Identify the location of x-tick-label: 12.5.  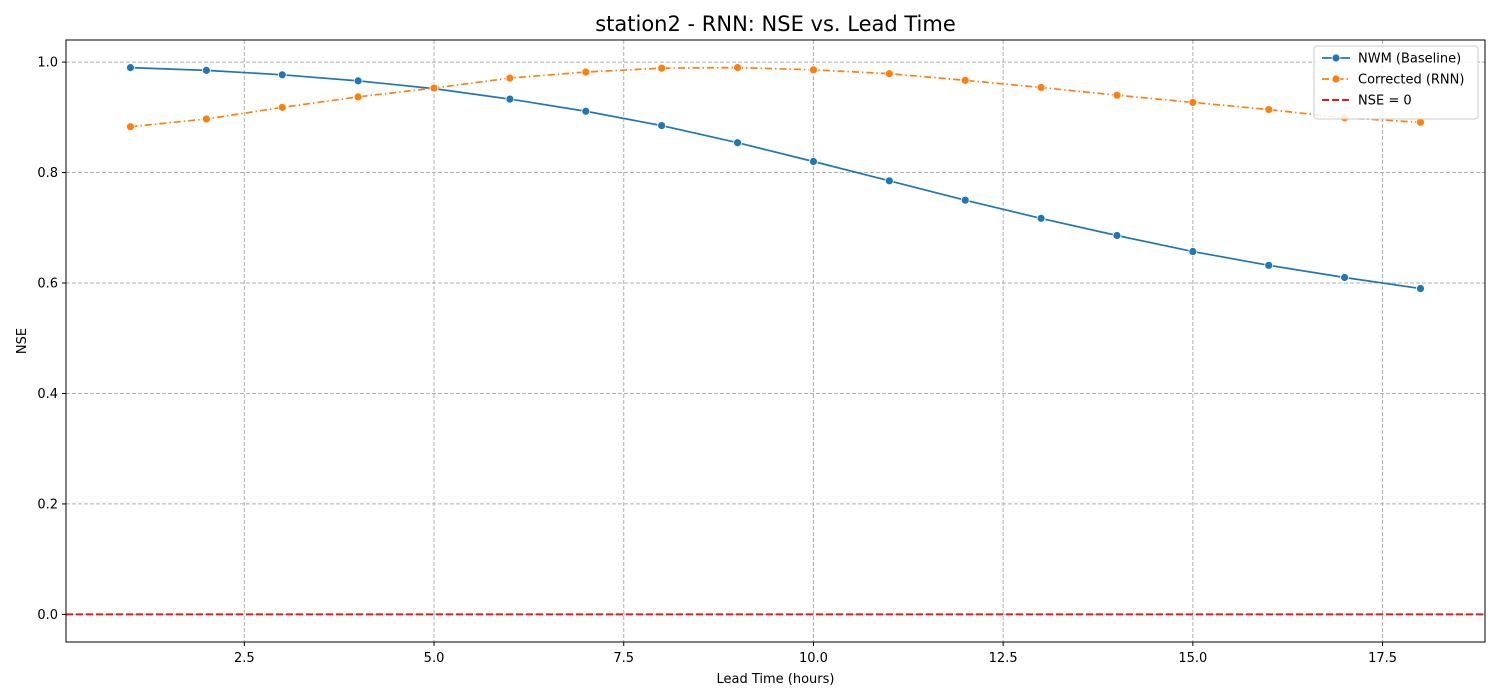
(1003, 658).